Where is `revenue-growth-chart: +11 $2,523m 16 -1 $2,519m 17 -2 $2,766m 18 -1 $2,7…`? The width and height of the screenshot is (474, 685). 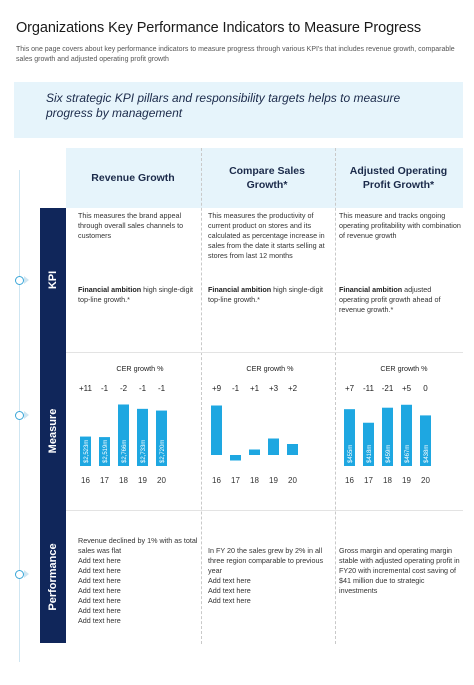
revenue-growth-chart: +11 $2,523m 16 -1 $2,519m 17 -2 $2,766m 18 -1 $2,7… is located at coordinates (123, 434).